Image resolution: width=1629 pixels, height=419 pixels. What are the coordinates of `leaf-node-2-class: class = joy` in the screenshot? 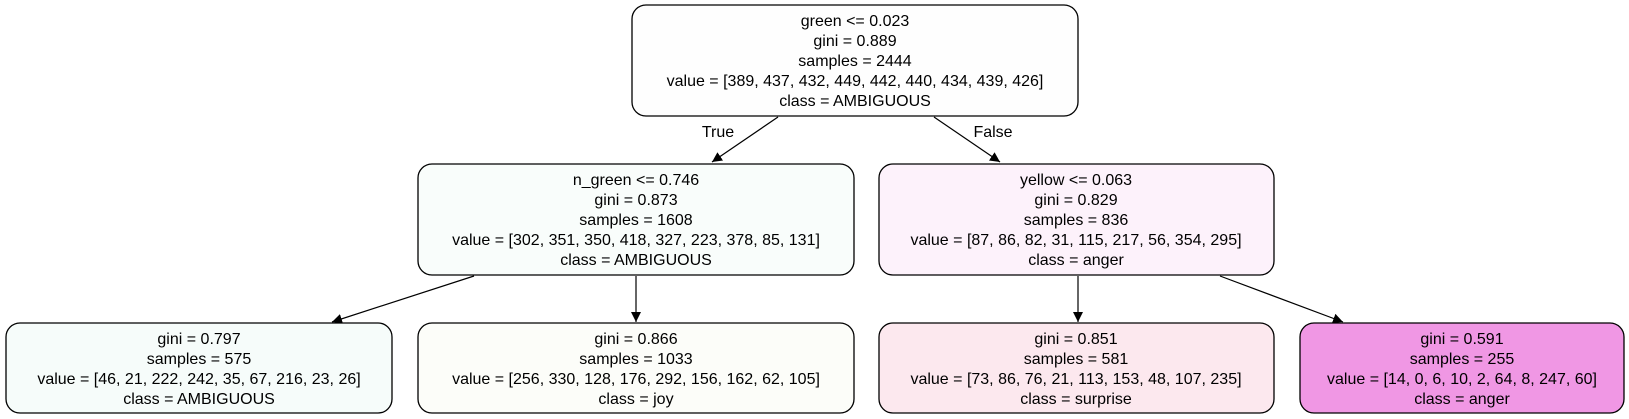 It's located at (635, 399).